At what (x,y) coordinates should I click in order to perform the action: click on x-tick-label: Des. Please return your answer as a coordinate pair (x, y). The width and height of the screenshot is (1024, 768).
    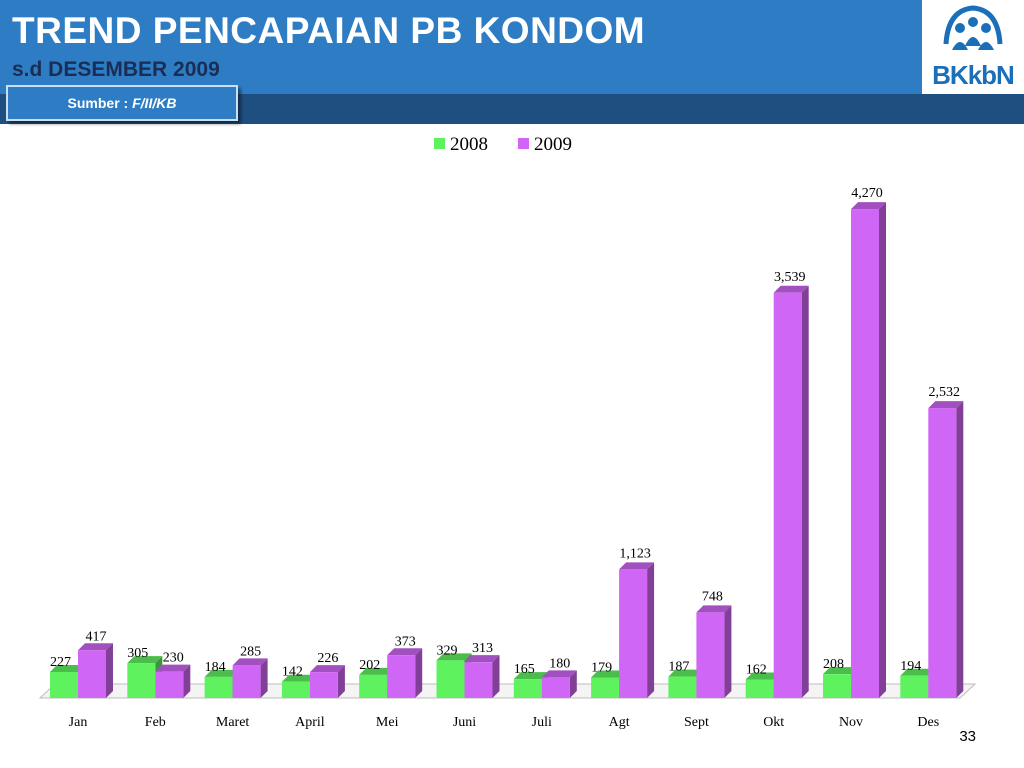
    Looking at the image, I should click on (928, 722).